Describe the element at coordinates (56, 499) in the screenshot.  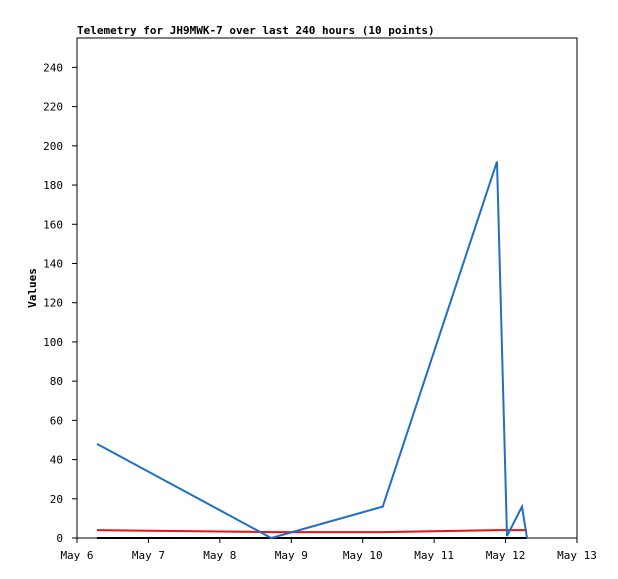
I see `y-tick-label: 20` at that location.